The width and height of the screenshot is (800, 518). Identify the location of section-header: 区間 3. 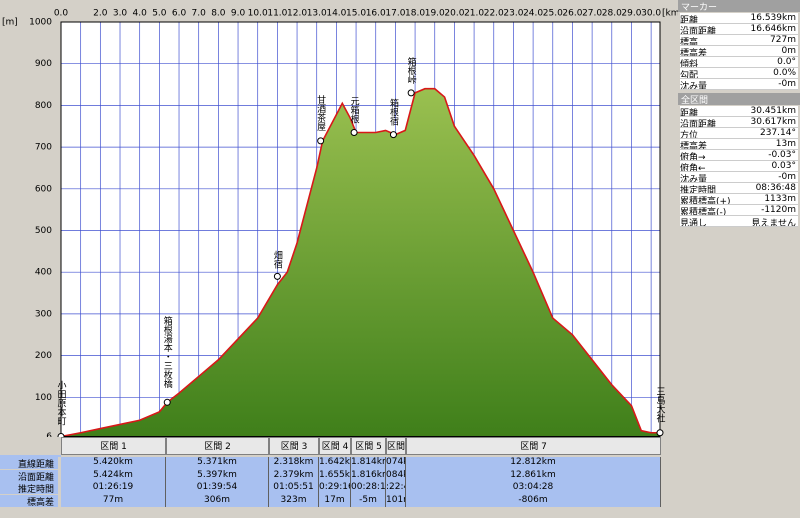
(294, 446).